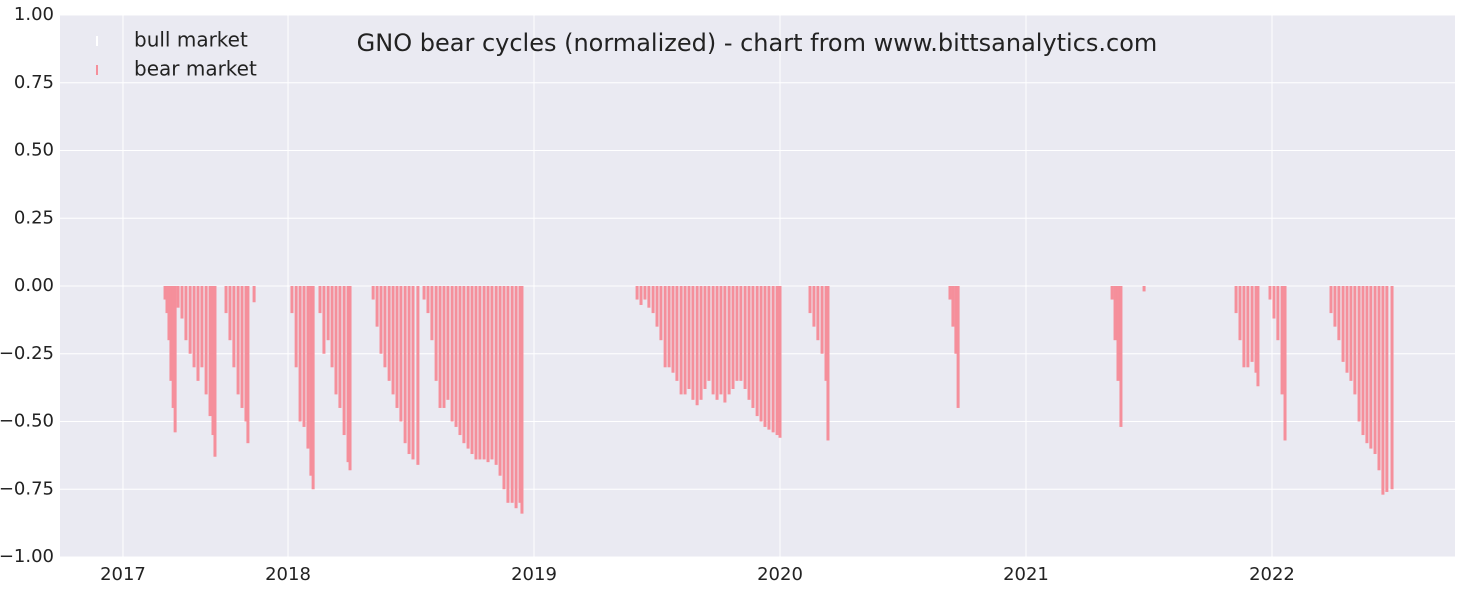  What do you see at coordinates (1026, 574) in the screenshot?
I see `x-tick-label: 2021` at bounding box center [1026, 574].